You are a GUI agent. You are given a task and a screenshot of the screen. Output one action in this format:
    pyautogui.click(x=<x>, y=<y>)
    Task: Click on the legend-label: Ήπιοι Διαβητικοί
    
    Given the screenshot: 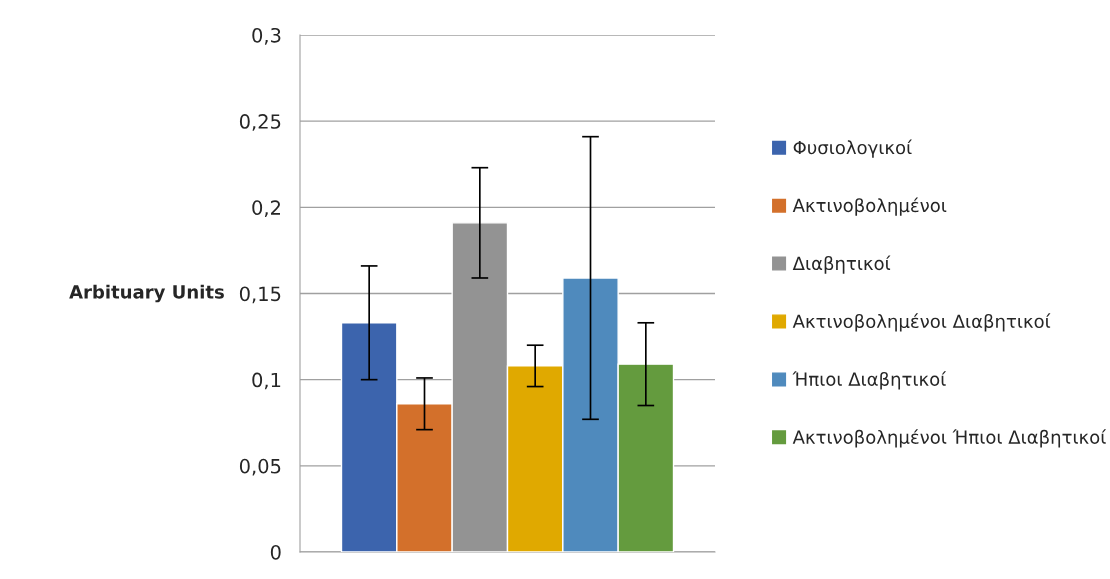 What is the action you would take?
    pyautogui.click(x=869, y=380)
    